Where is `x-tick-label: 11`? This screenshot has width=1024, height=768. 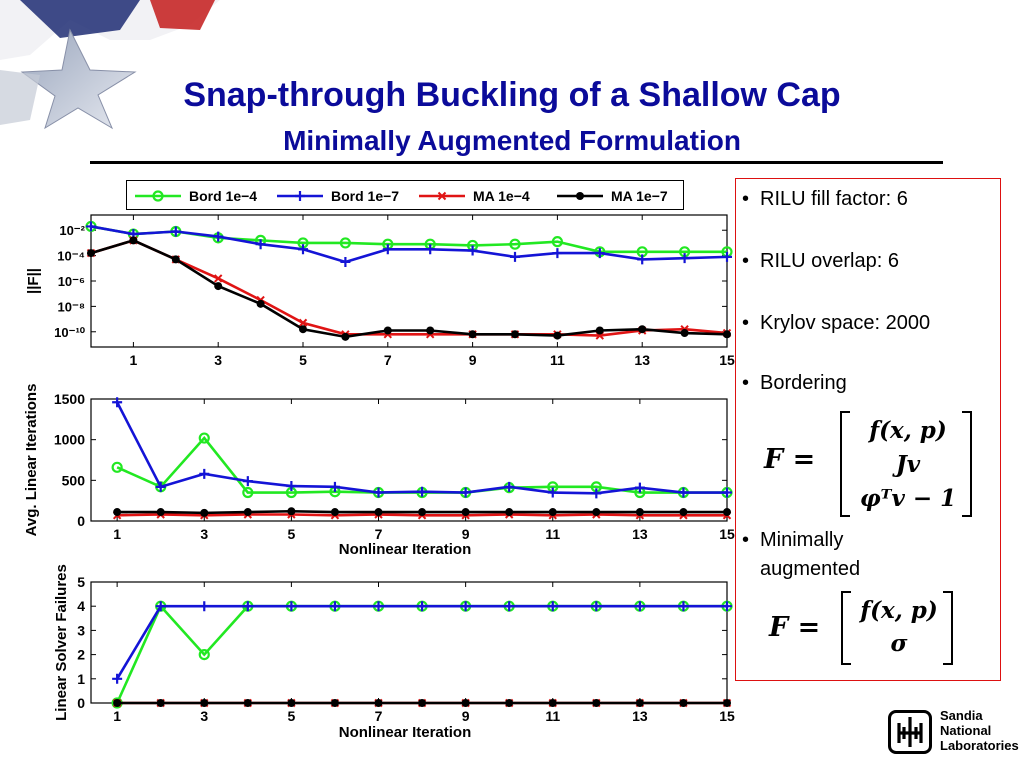
x-tick-label: 11 is located at coordinates (557, 360).